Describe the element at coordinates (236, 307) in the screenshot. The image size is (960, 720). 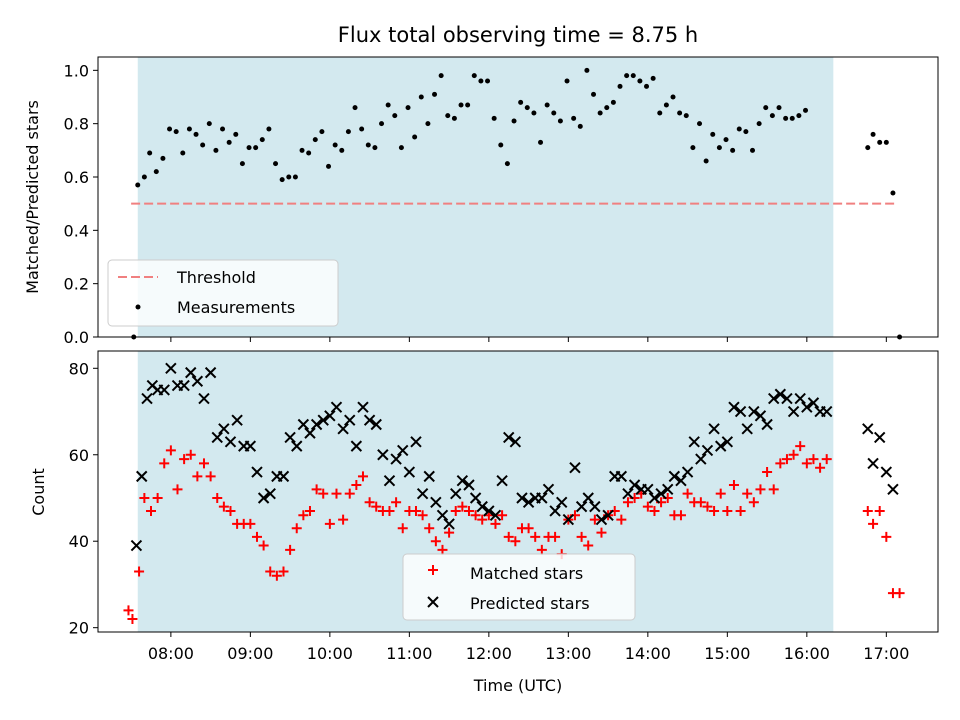
I see `legend-measurements-label: Measurements` at that location.